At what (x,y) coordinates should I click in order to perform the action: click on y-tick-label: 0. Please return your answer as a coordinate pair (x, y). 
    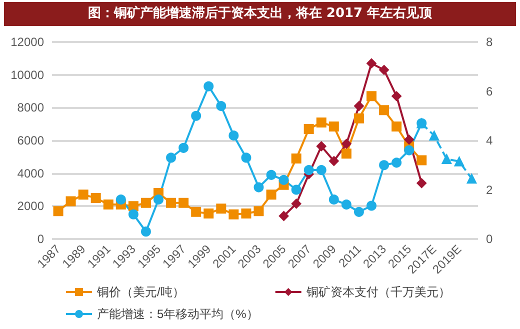
    Looking at the image, I should click on (40, 239).